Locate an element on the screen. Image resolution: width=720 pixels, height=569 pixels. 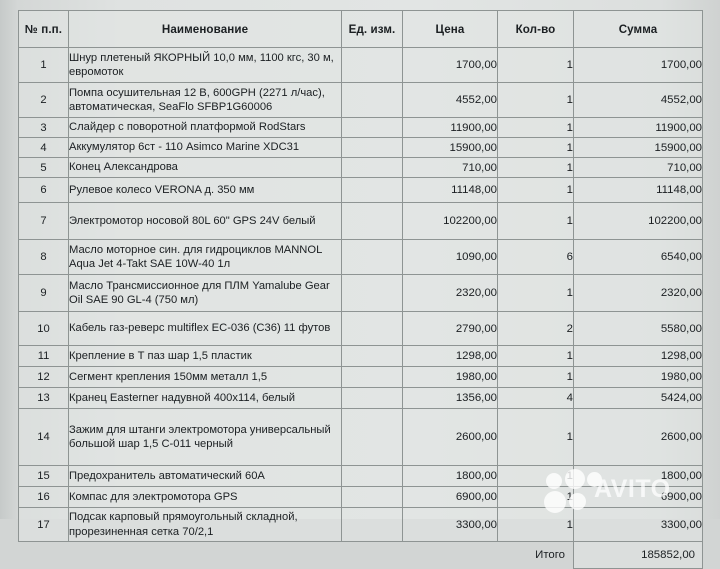
totals-row: Итого 185852,00 is located at coordinates (361, 555).